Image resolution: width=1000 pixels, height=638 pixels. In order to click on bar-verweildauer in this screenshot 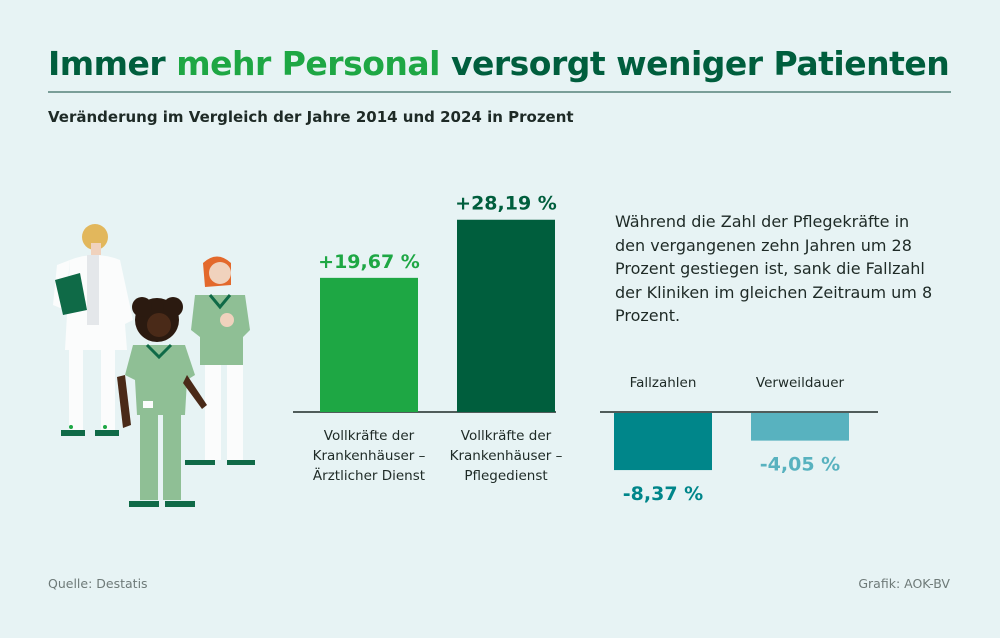, I will do `click(800, 427)`.